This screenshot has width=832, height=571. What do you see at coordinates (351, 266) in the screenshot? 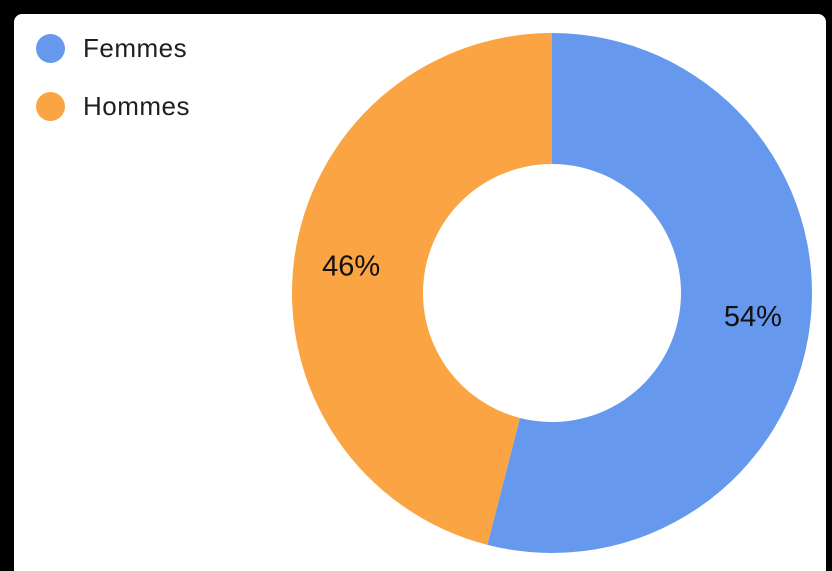
I see `slice-label-hommes: 46%` at bounding box center [351, 266].